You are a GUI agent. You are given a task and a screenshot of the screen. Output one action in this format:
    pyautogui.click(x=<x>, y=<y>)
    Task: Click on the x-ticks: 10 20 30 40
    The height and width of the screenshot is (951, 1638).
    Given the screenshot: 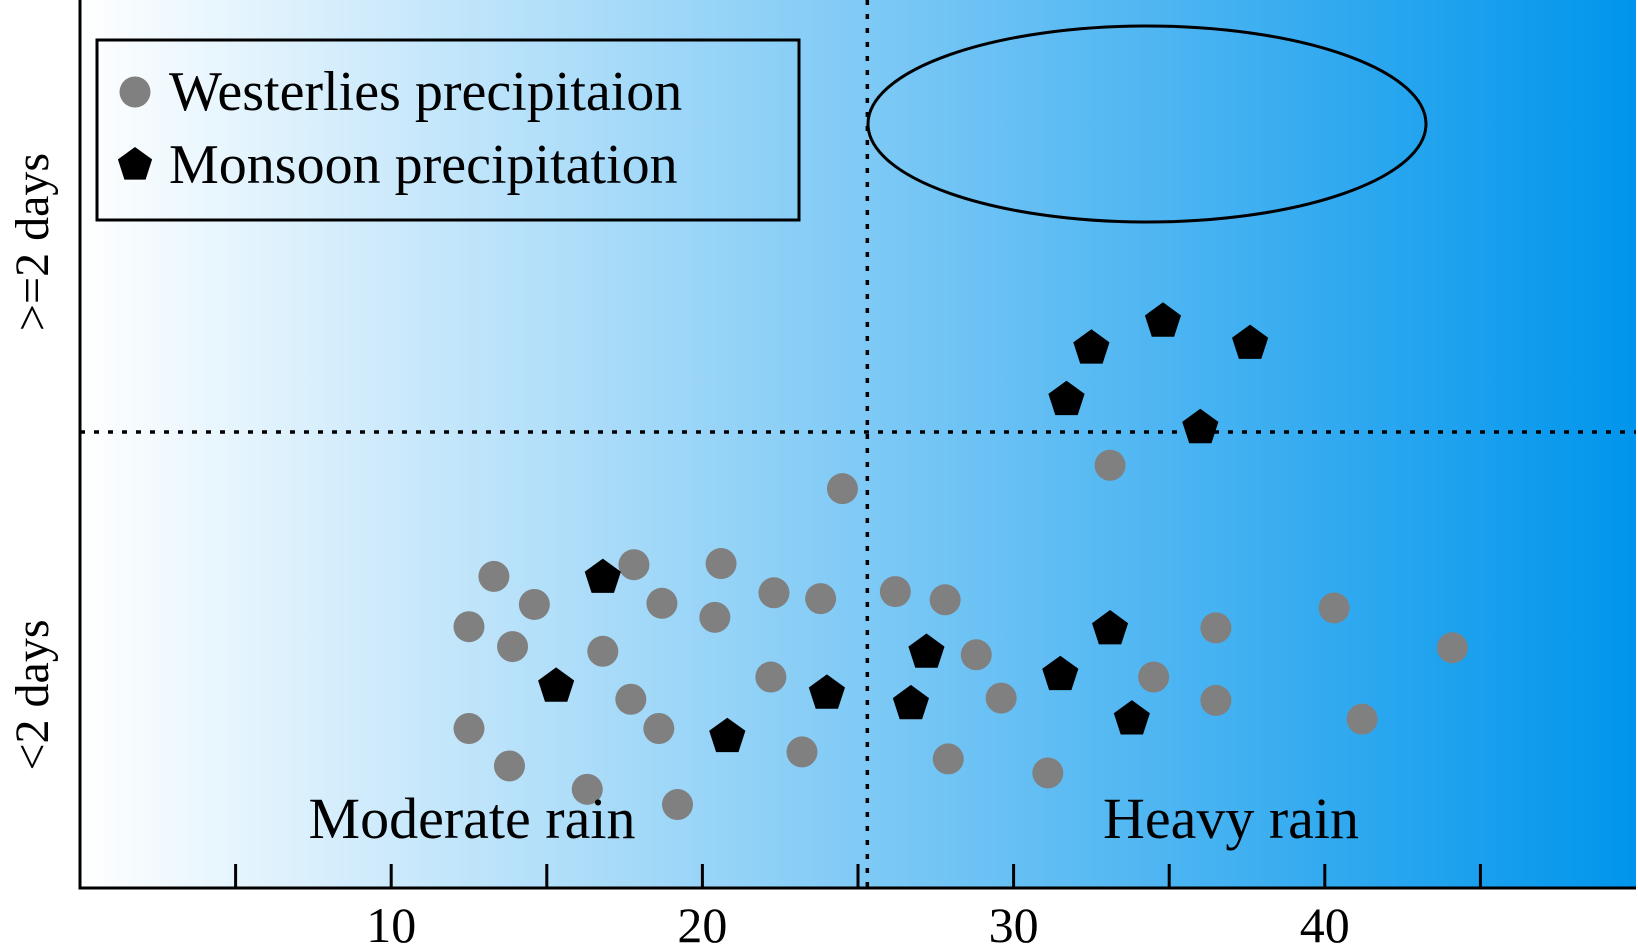 What is the action you would take?
    pyautogui.click(x=858, y=907)
    